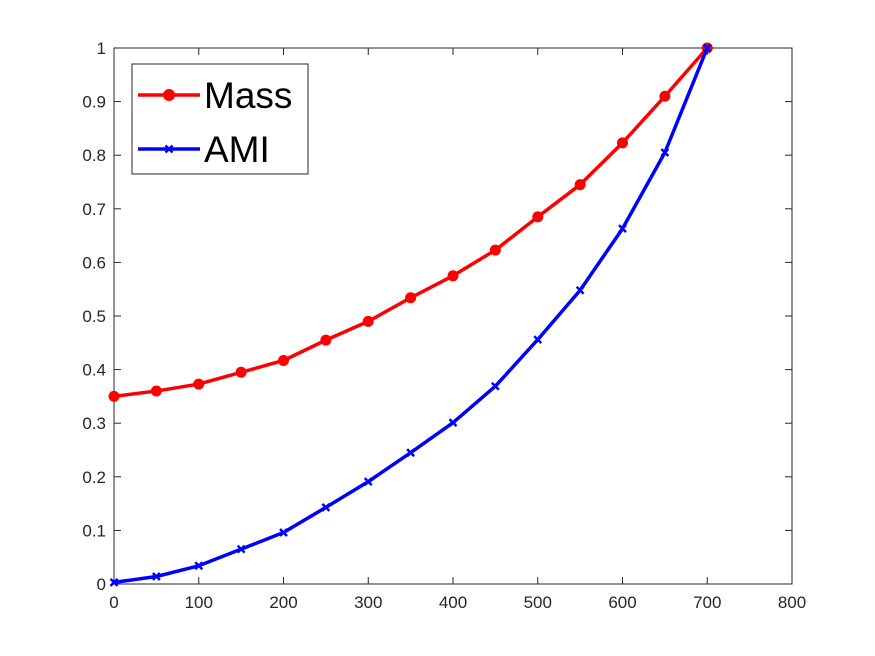  I want to click on x-tick-label: 300, so click(368, 602).